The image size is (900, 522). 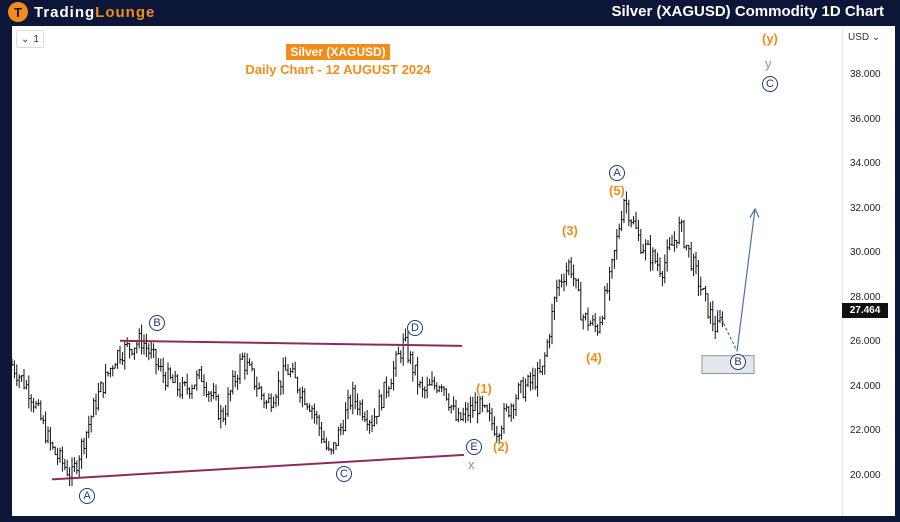 What do you see at coordinates (865, 297) in the screenshot?
I see `price-tick-label: 28.000` at bounding box center [865, 297].